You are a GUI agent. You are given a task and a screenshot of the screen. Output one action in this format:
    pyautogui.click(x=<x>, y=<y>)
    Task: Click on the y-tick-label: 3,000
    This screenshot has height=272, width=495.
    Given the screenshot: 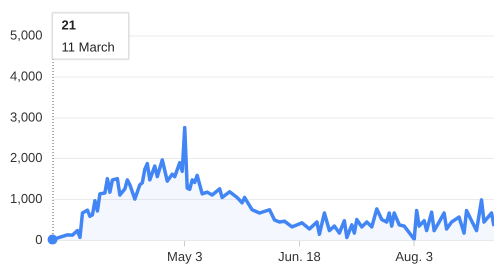 What is the action you would take?
    pyautogui.click(x=26, y=116)
    